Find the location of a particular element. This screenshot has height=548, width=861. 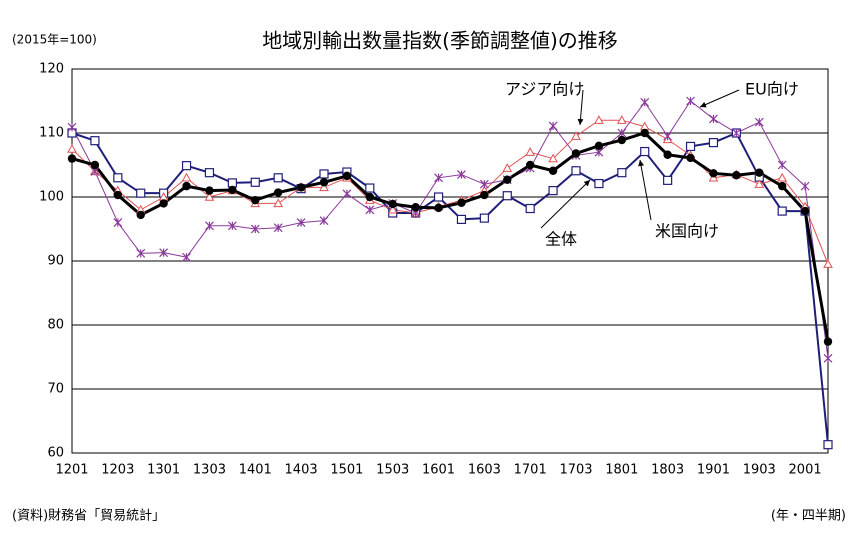

x-tick-label: 1903 is located at coordinates (759, 470).